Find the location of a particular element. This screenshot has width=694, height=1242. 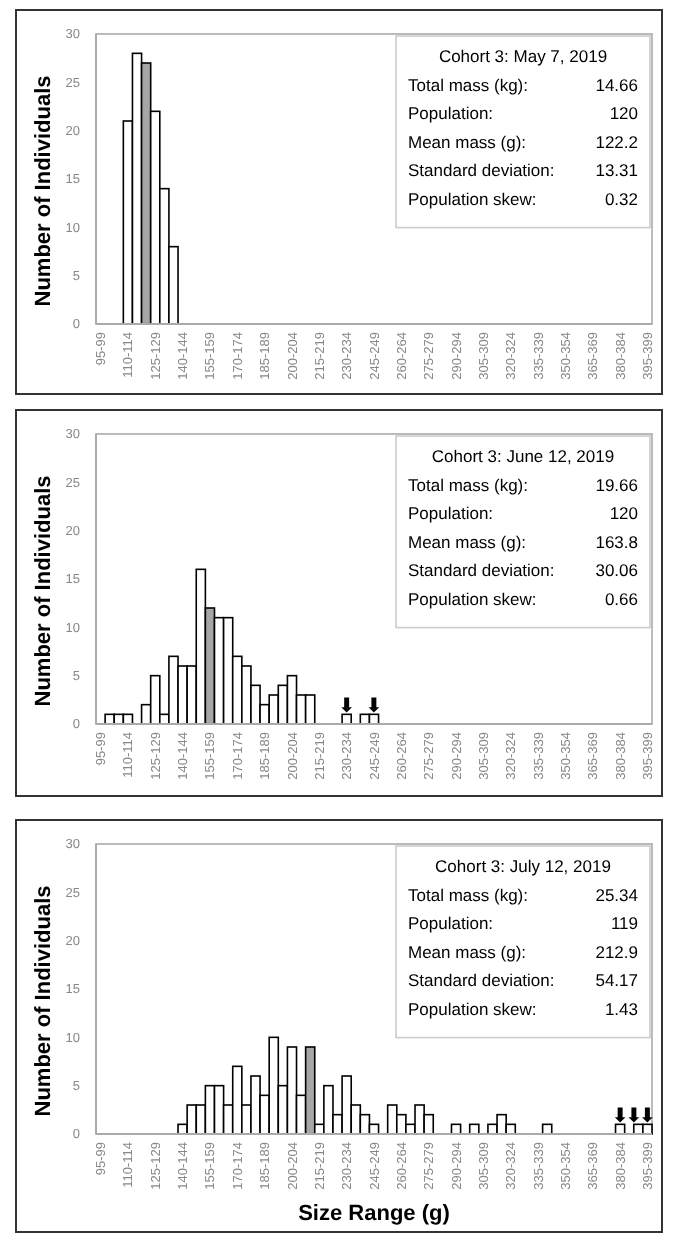

annotation: 1.43 is located at coordinates (621, 1009).